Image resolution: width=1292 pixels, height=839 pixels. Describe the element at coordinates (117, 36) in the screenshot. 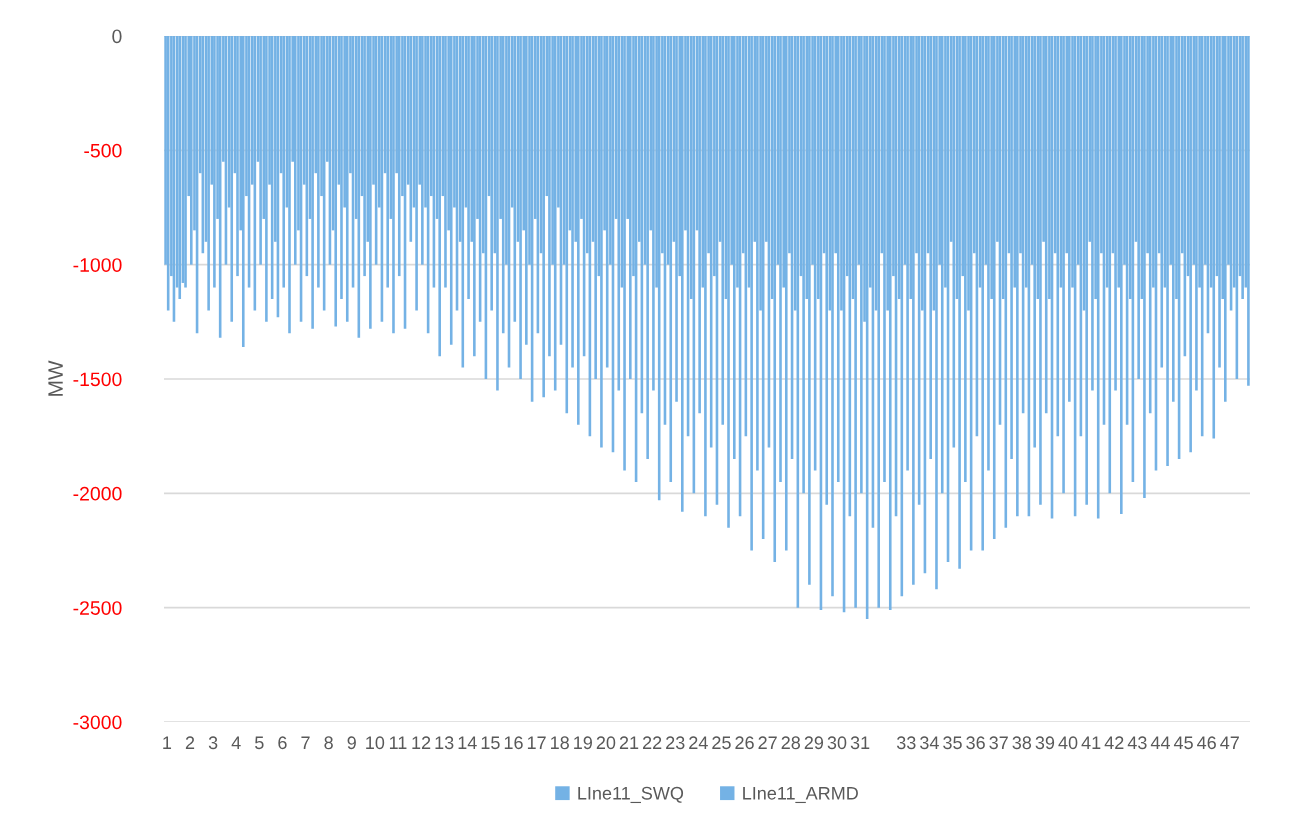

I see `y-tick-label: 0` at that location.